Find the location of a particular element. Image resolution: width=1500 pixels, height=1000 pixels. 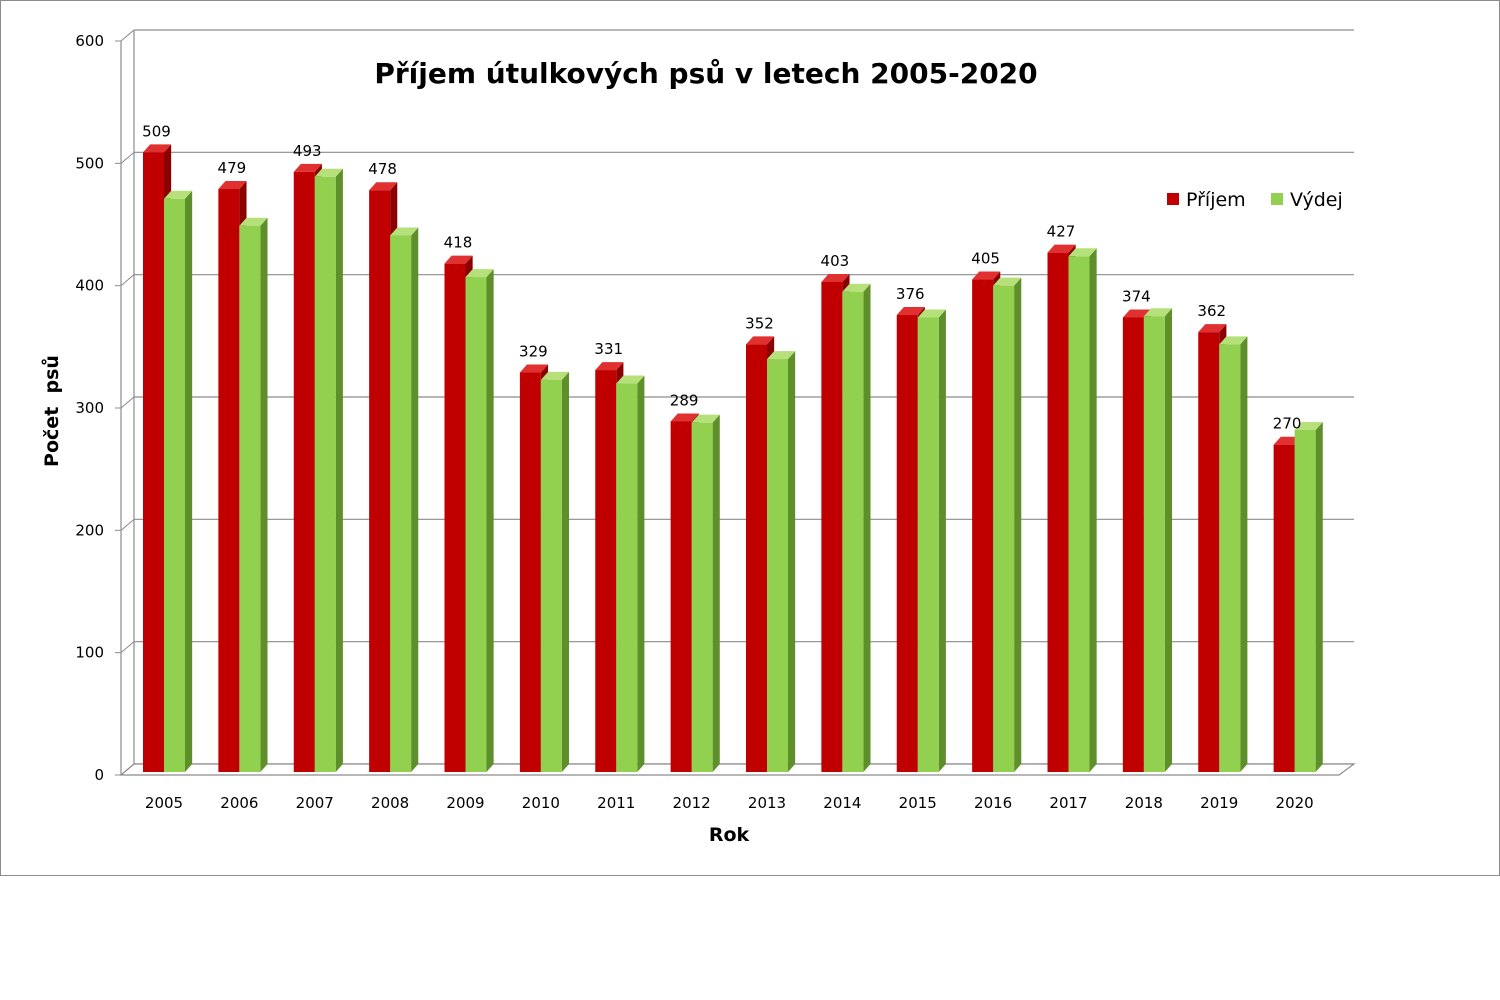

bar-Příjem-2015 is located at coordinates (907, 543).